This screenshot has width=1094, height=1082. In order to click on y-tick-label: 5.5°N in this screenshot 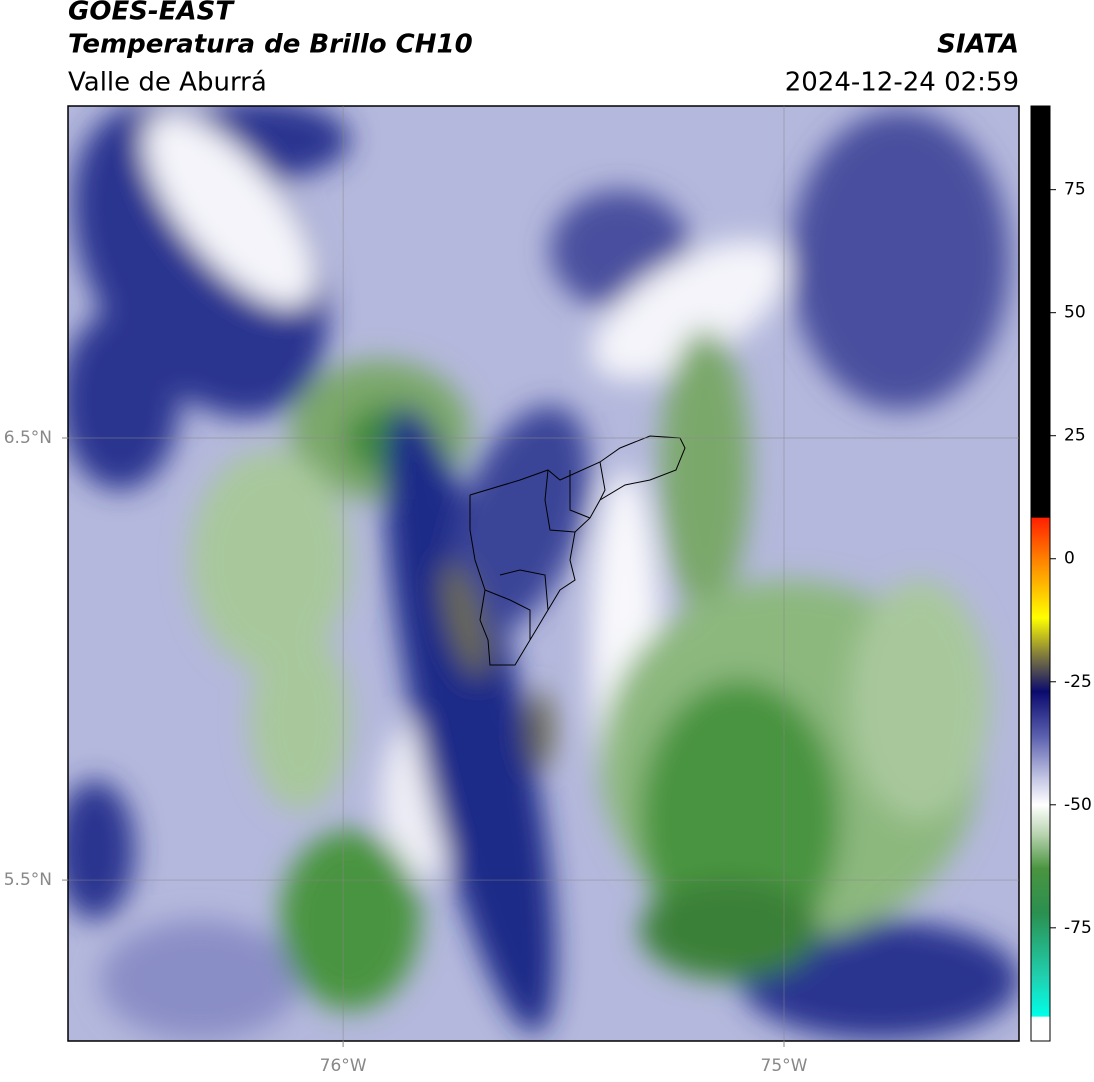, I will do `click(28, 880)`.